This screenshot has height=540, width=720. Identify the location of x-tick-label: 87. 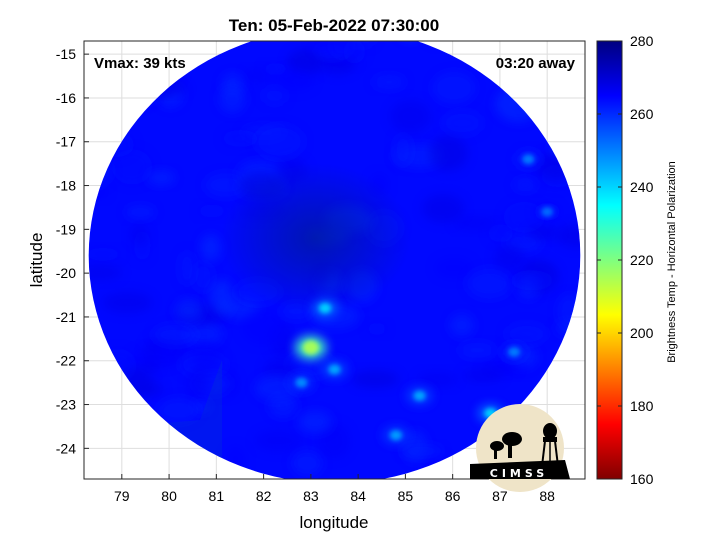
(500, 496).